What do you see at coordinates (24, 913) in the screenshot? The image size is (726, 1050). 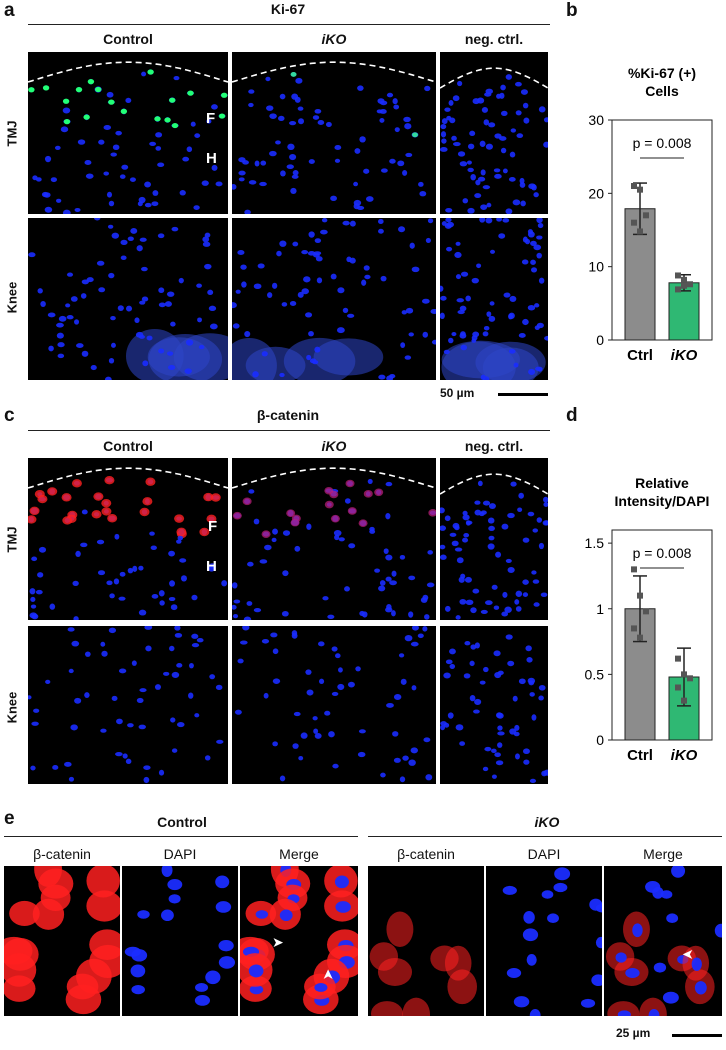 I see `cell-cytoplasm` at bounding box center [24, 913].